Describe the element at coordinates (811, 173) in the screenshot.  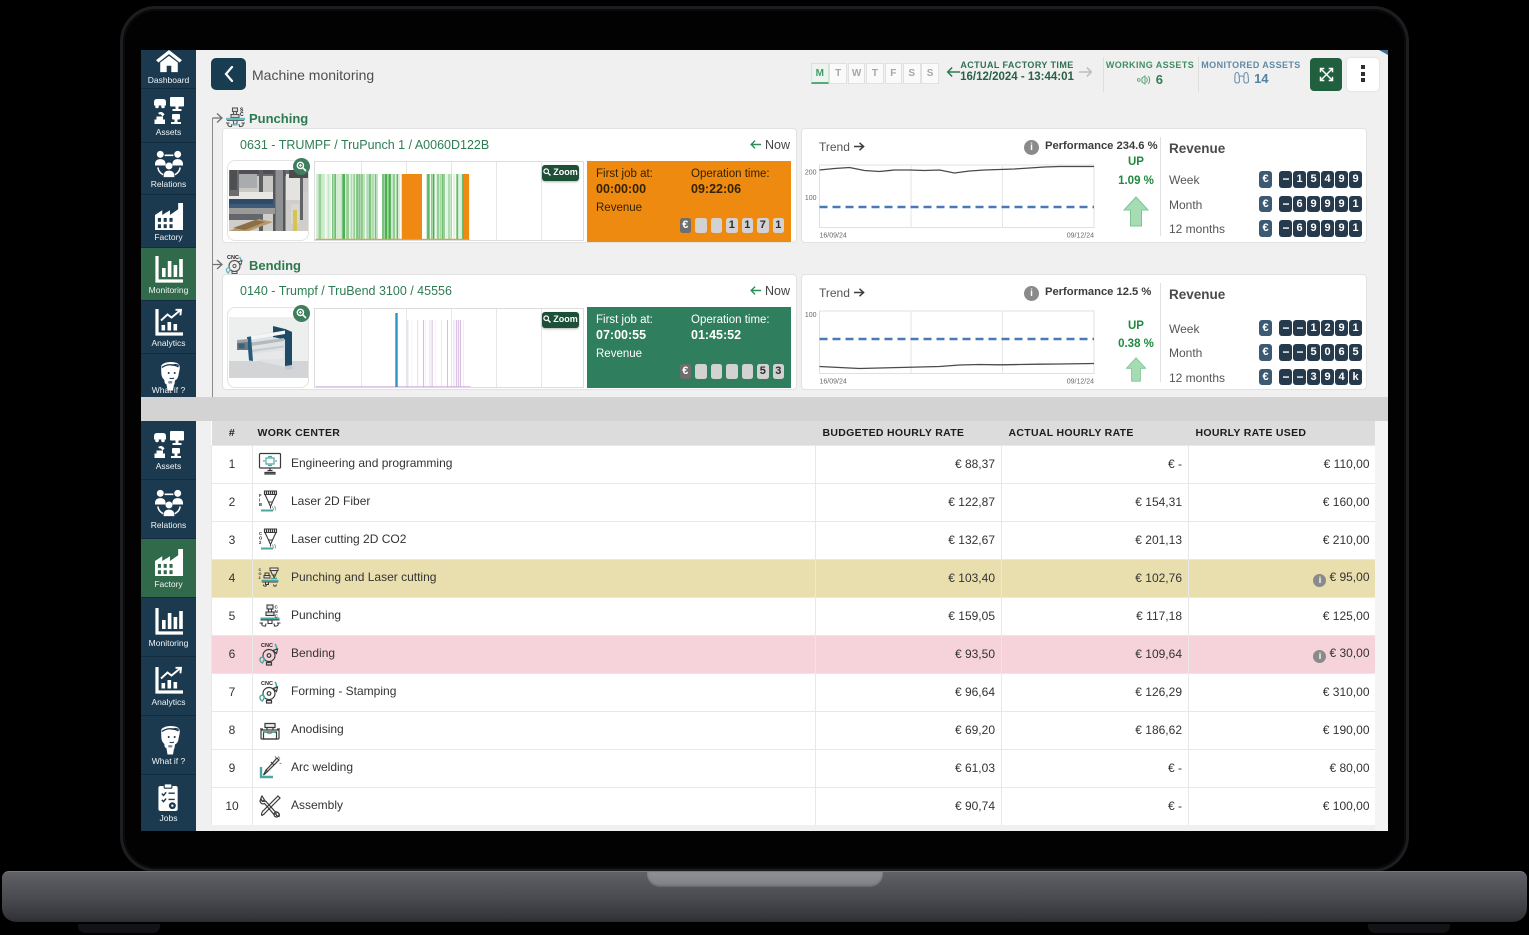
I see `svg-text: 200` at that location.